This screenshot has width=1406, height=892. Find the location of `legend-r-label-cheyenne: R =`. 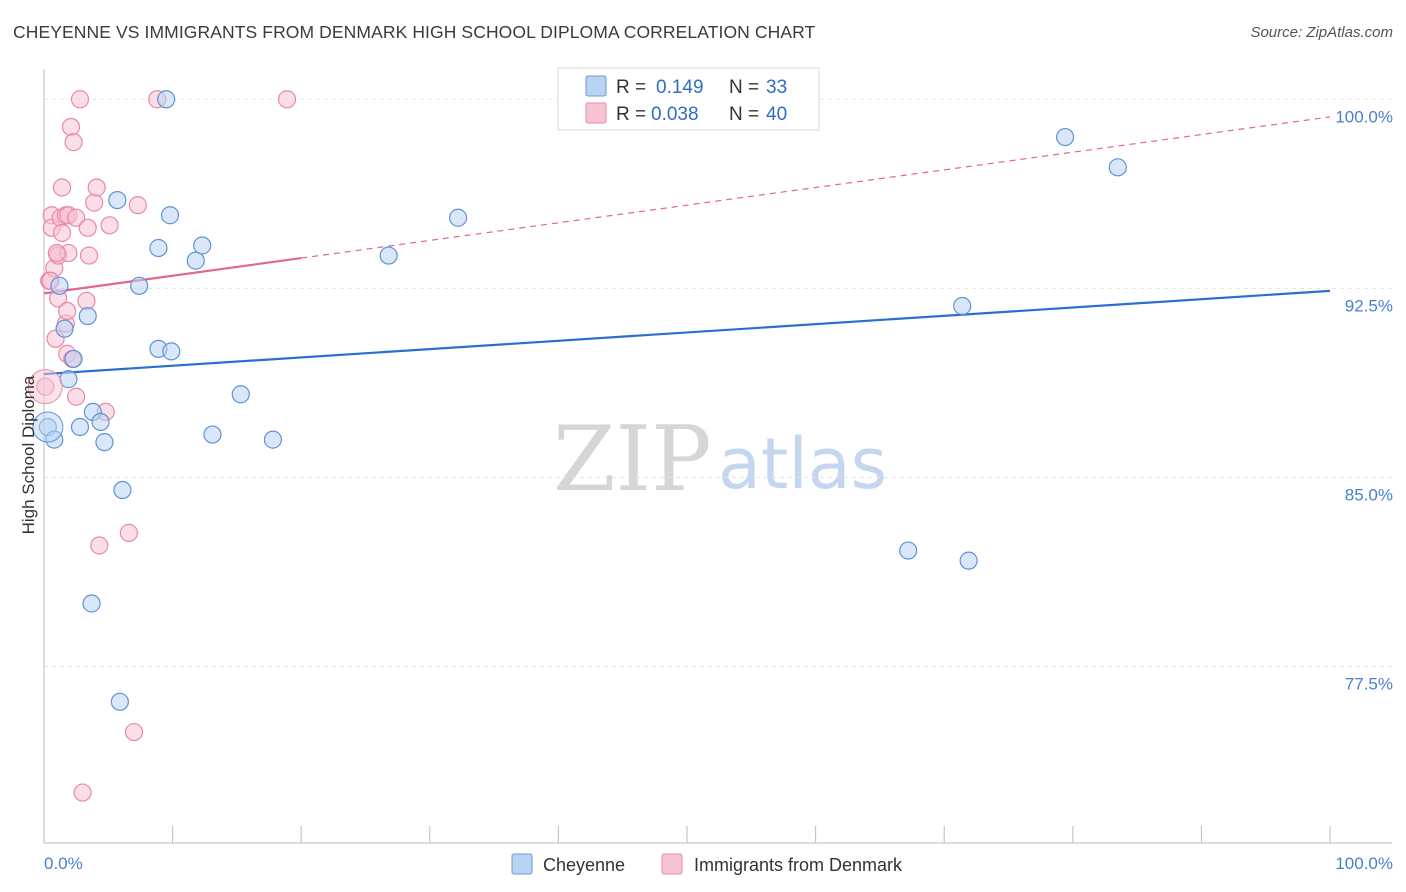

legend-r-label-cheyenne: R = is located at coordinates (631, 87).